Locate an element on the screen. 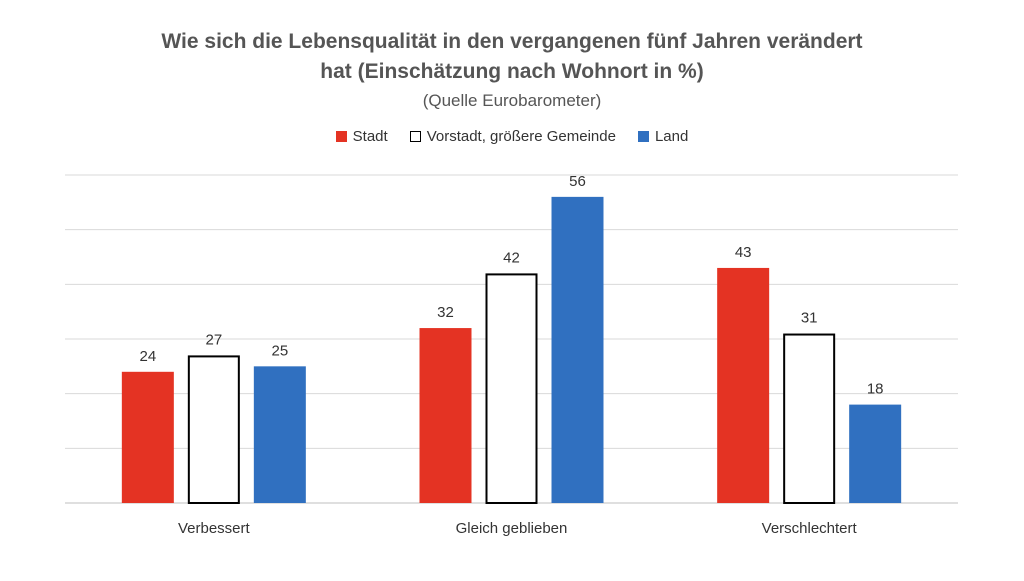 The width and height of the screenshot is (1024, 581). legend-swatch-vorstadt is located at coordinates (415, 136).